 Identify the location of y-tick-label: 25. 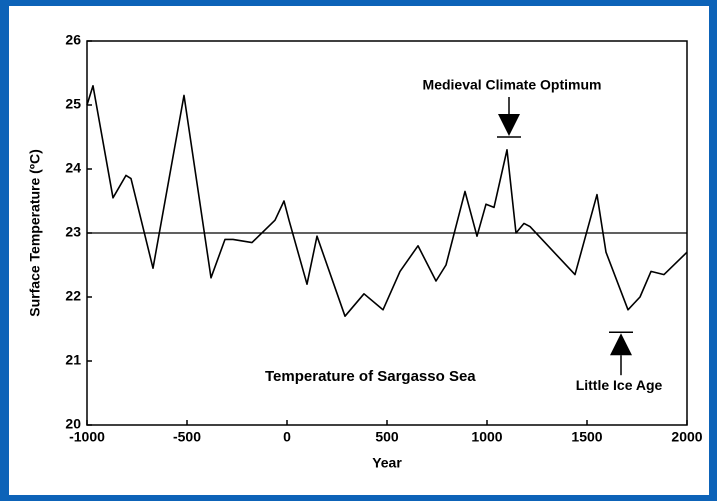
(73, 104).